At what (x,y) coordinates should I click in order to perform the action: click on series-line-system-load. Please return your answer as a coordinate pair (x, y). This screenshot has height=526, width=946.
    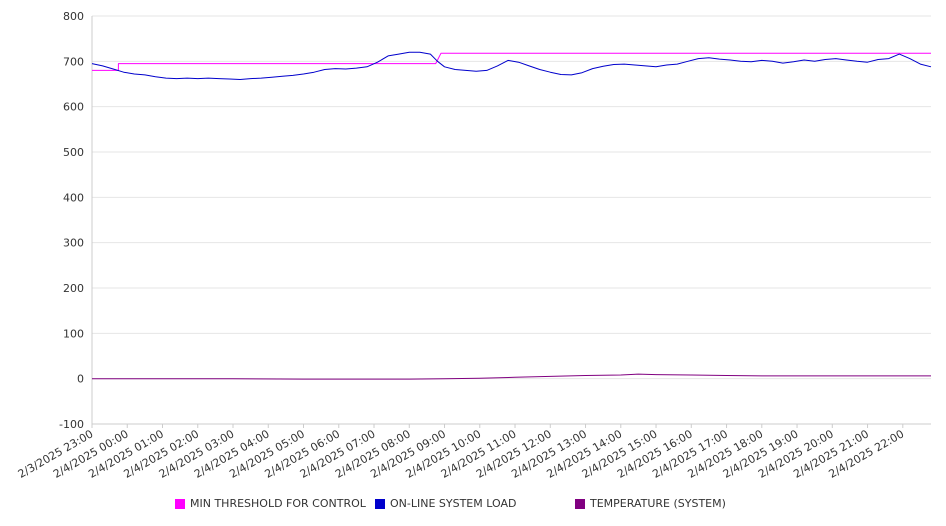
    Looking at the image, I should click on (511, 65).